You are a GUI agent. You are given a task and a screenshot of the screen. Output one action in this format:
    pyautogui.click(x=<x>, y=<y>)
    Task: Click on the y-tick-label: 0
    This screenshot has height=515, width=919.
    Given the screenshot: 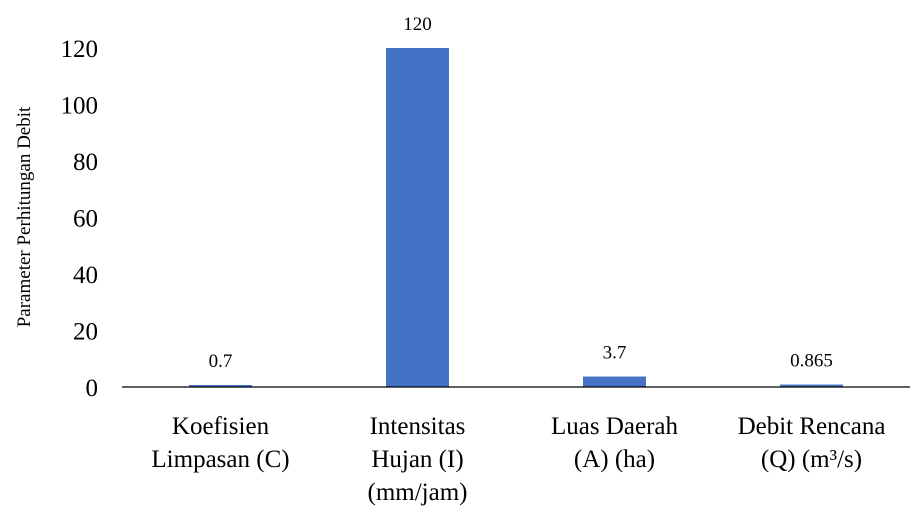 What is the action you would take?
    pyautogui.click(x=92, y=388)
    